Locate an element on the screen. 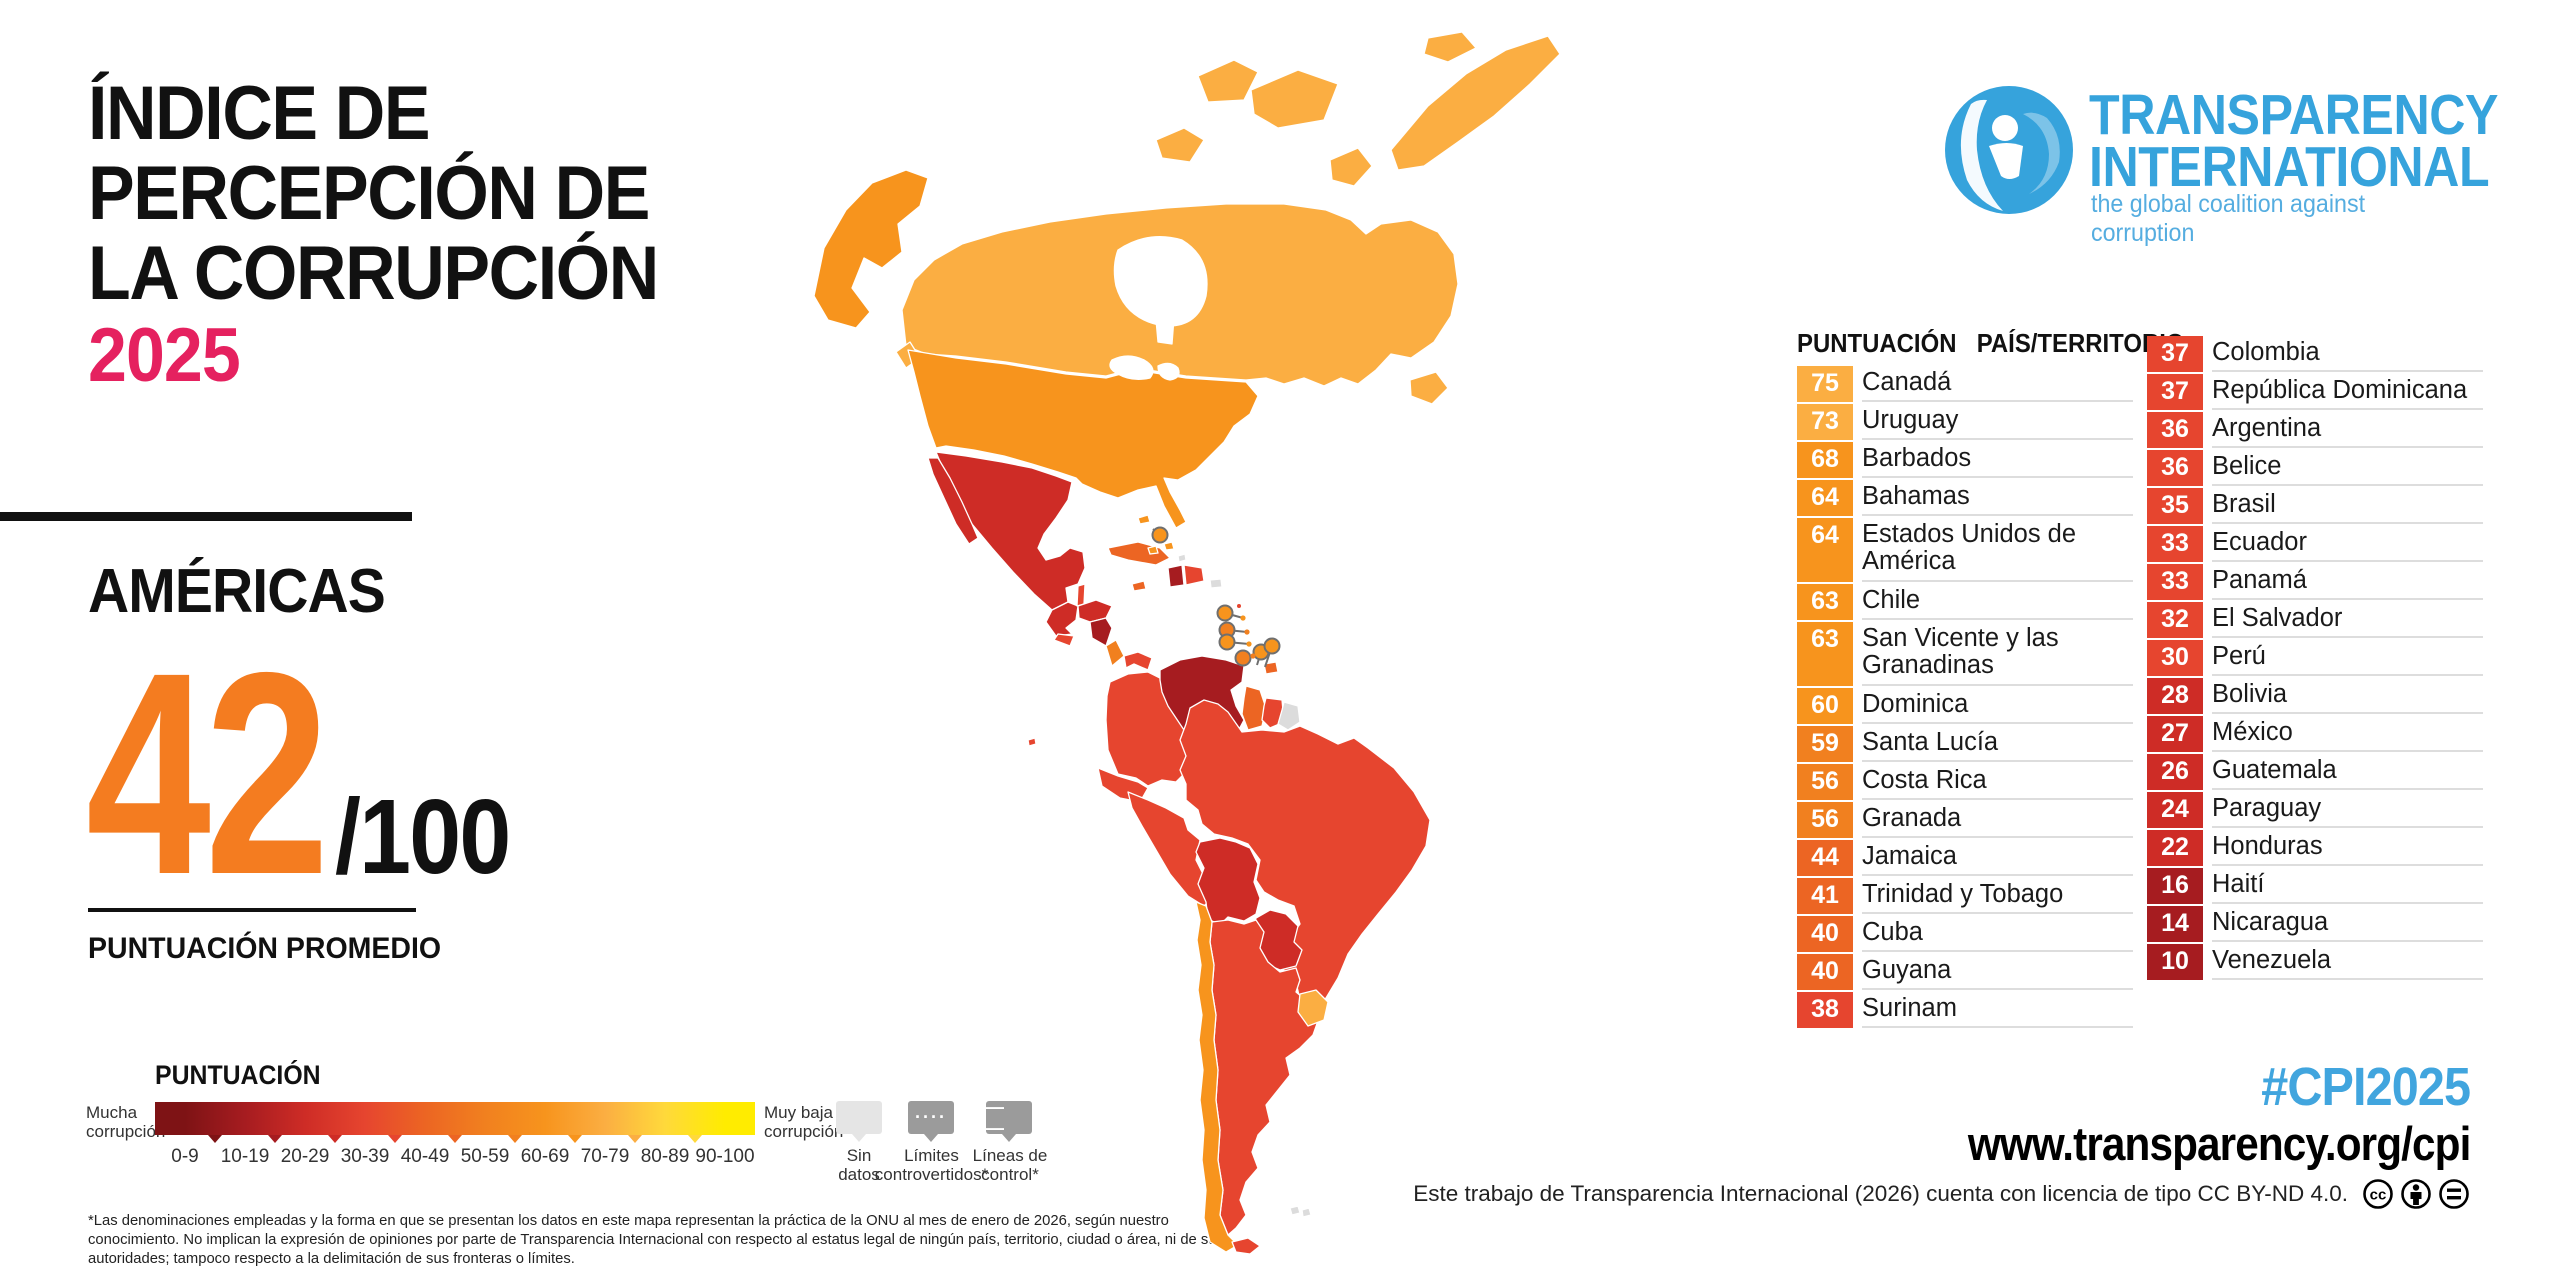 This screenshot has width=2560, height=1280. score-badge: 32 is located at coordinates (2175, 620).